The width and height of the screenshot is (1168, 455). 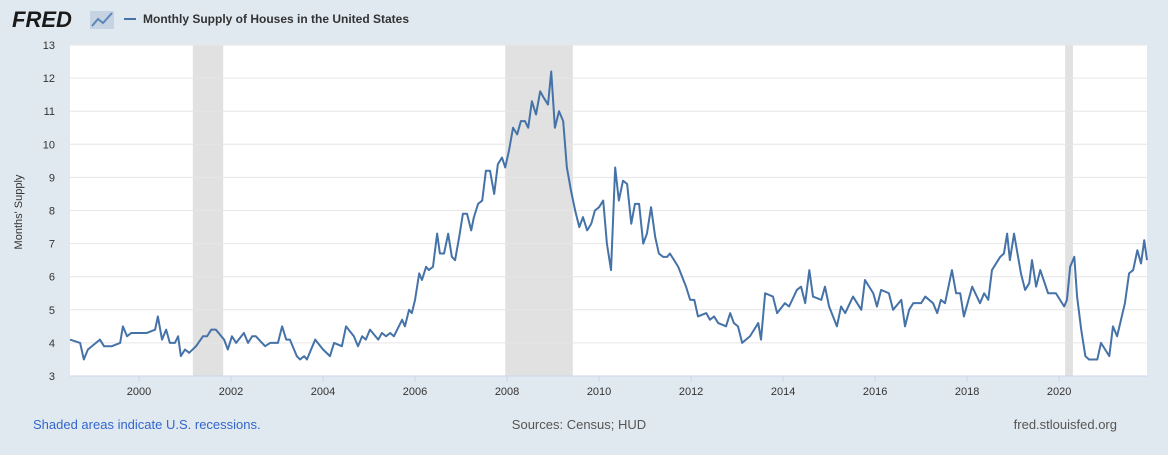 I want to click on x-tick-label: 2002, so click(x=231, y=392).